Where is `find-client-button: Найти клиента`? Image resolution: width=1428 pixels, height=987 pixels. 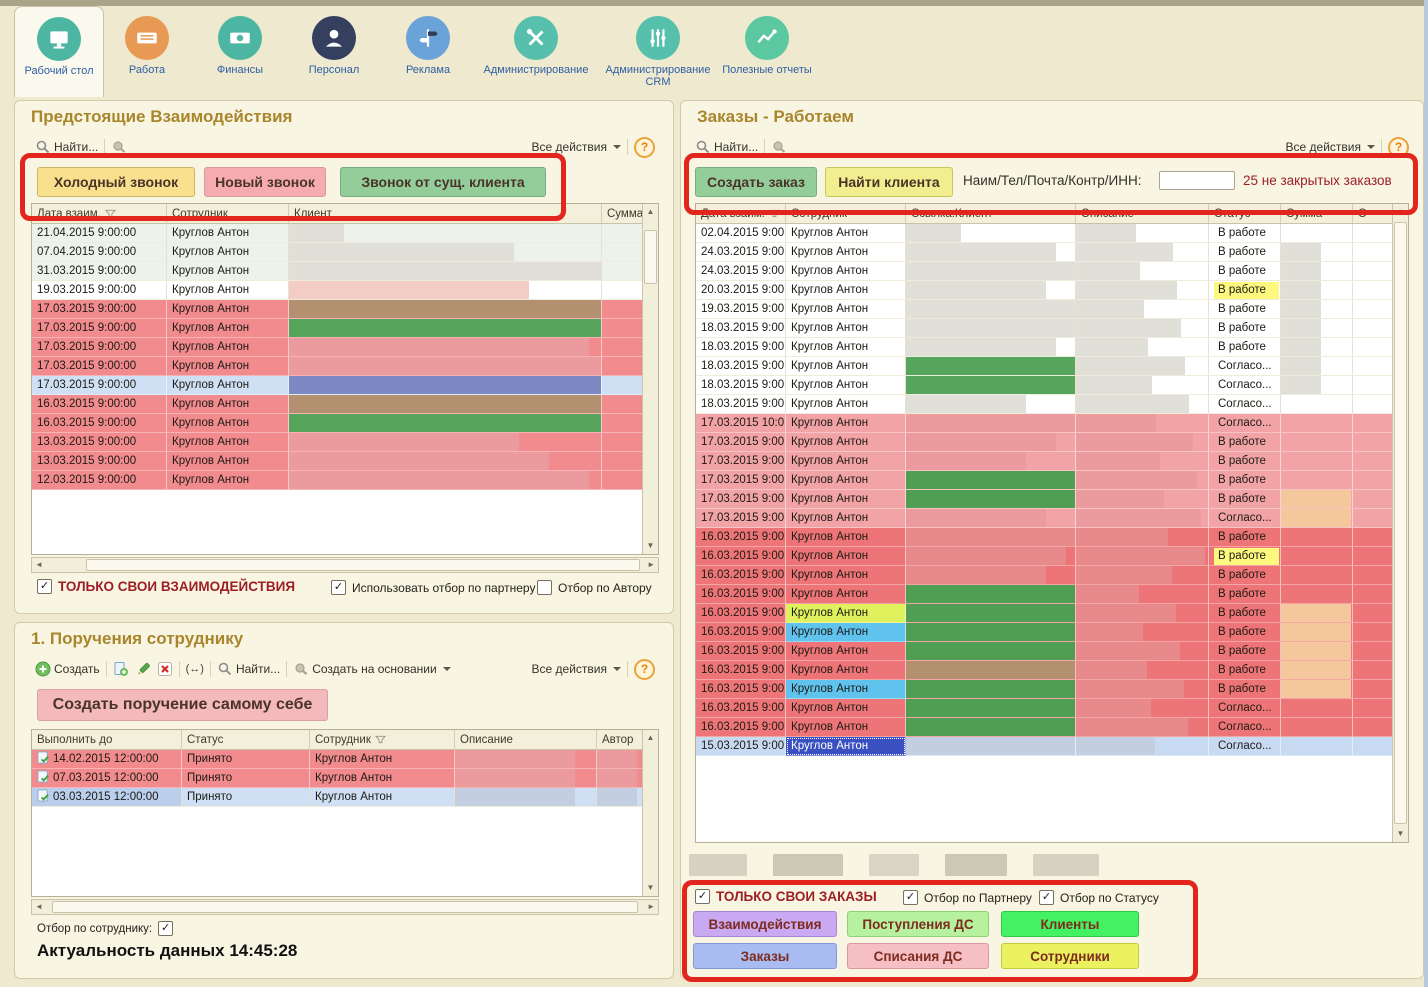
find-client-button: Найти клиента is located at coordinates (889, 182).